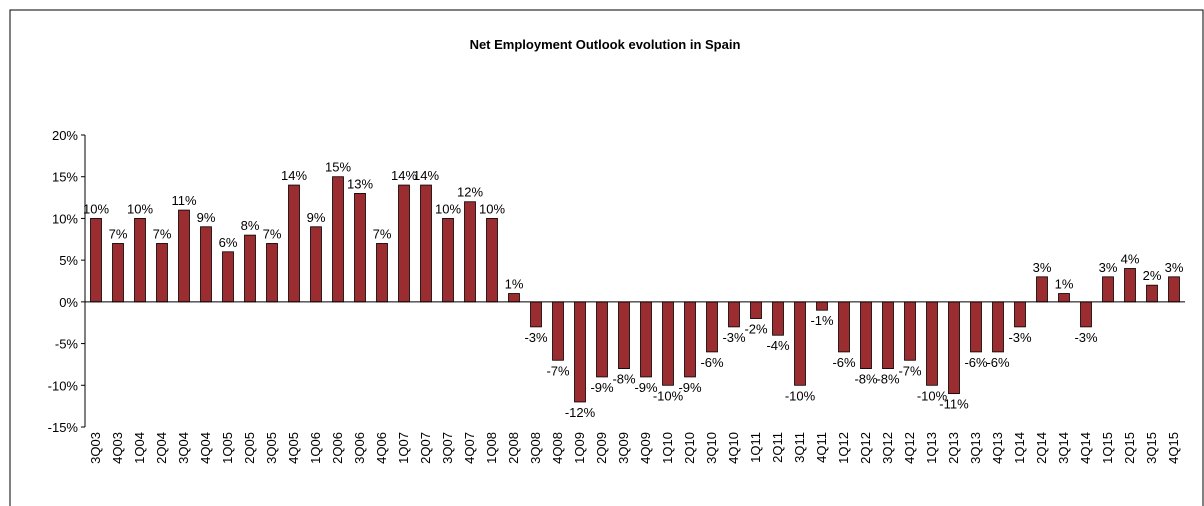 The width and height of the screenshot is (1204, 506). Describe the element at coordinates (601, 448) in the screenshot. I see `x-tick-label: 2Q09` at that location.